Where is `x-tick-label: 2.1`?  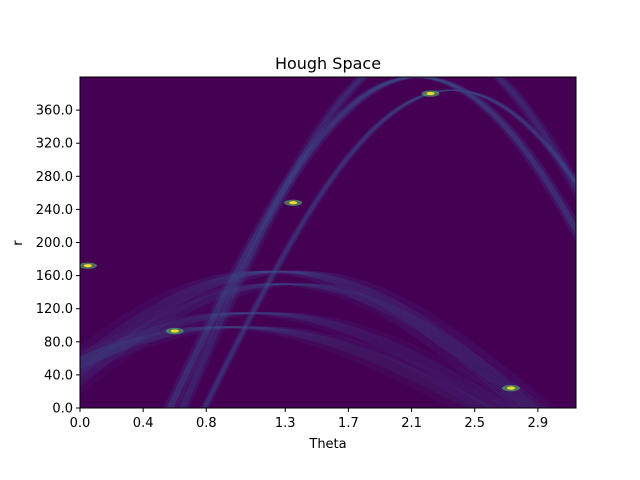 x-tick-label: 2.1 is located at coordinates (411, 423).